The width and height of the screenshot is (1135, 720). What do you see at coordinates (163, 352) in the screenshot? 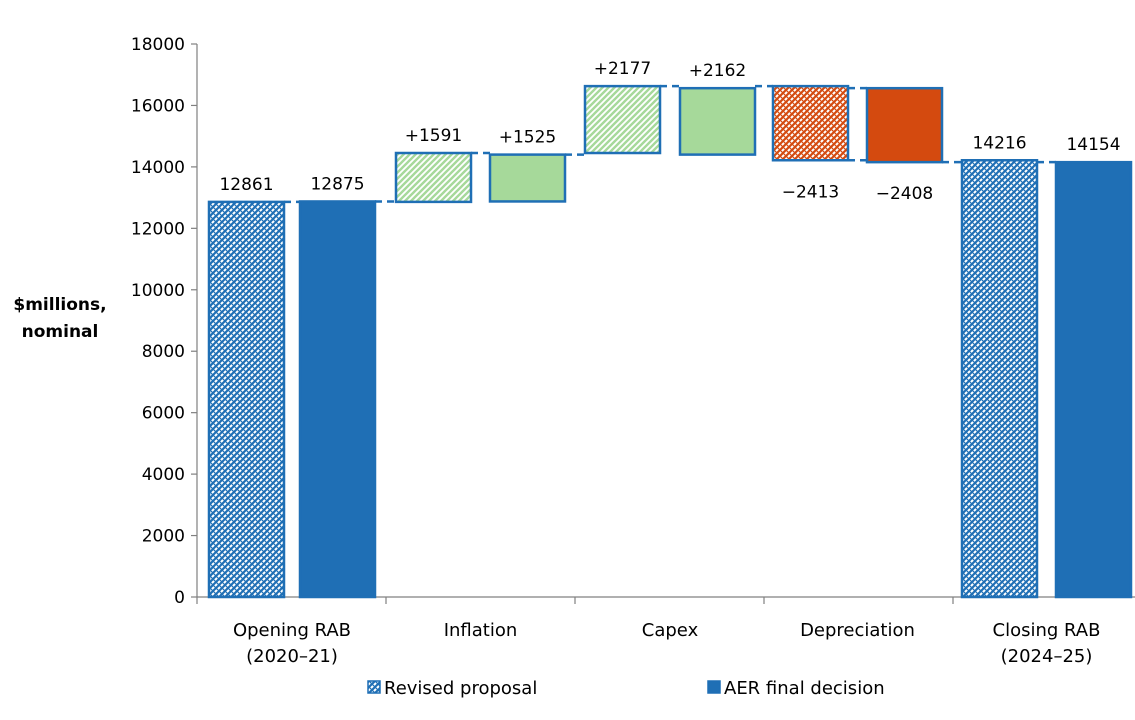
I see `y-tick-label: 8000` at bounding box center [163, 352].